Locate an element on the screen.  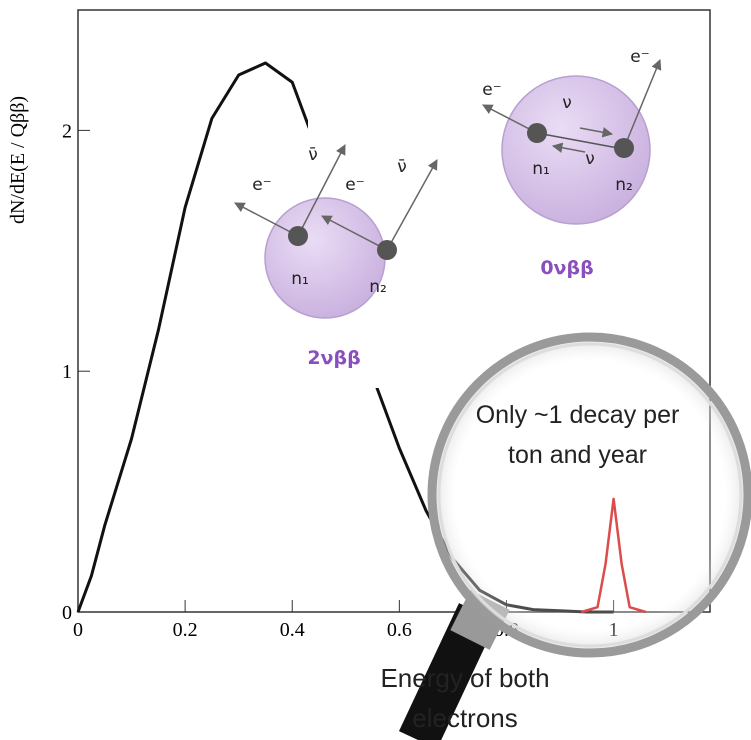
diagram-title: 2νββ is located at coordinates (333, 358).